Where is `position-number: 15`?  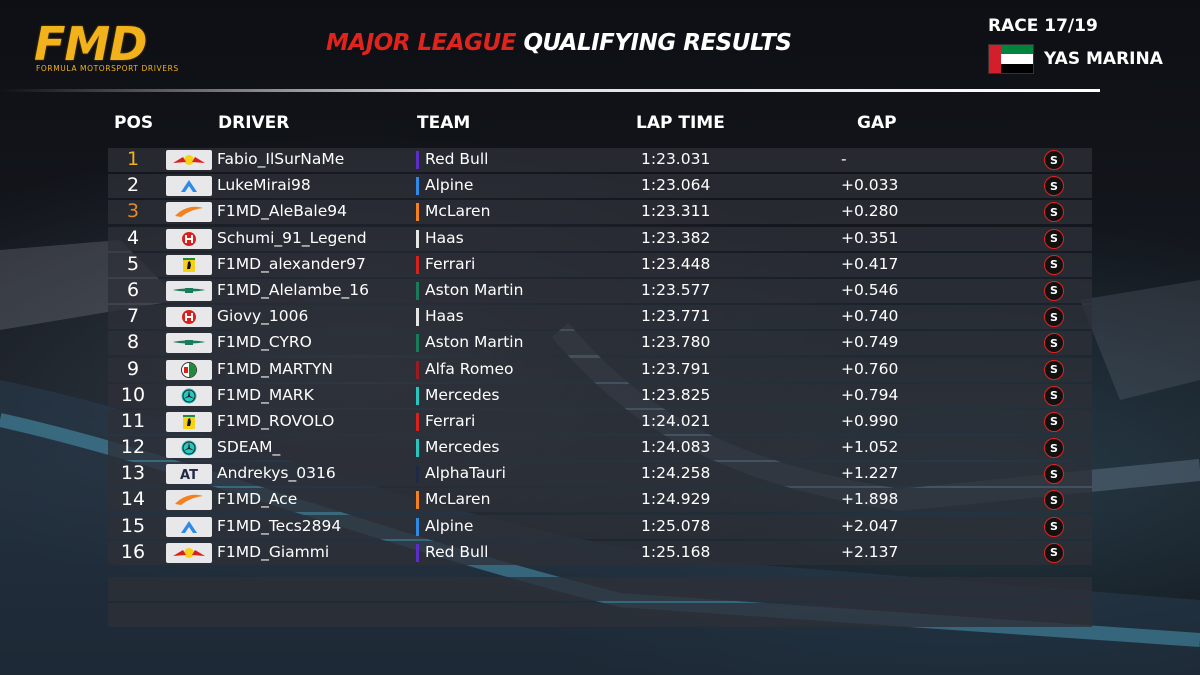 position-number: 15 is located at coordinates (133, 525).